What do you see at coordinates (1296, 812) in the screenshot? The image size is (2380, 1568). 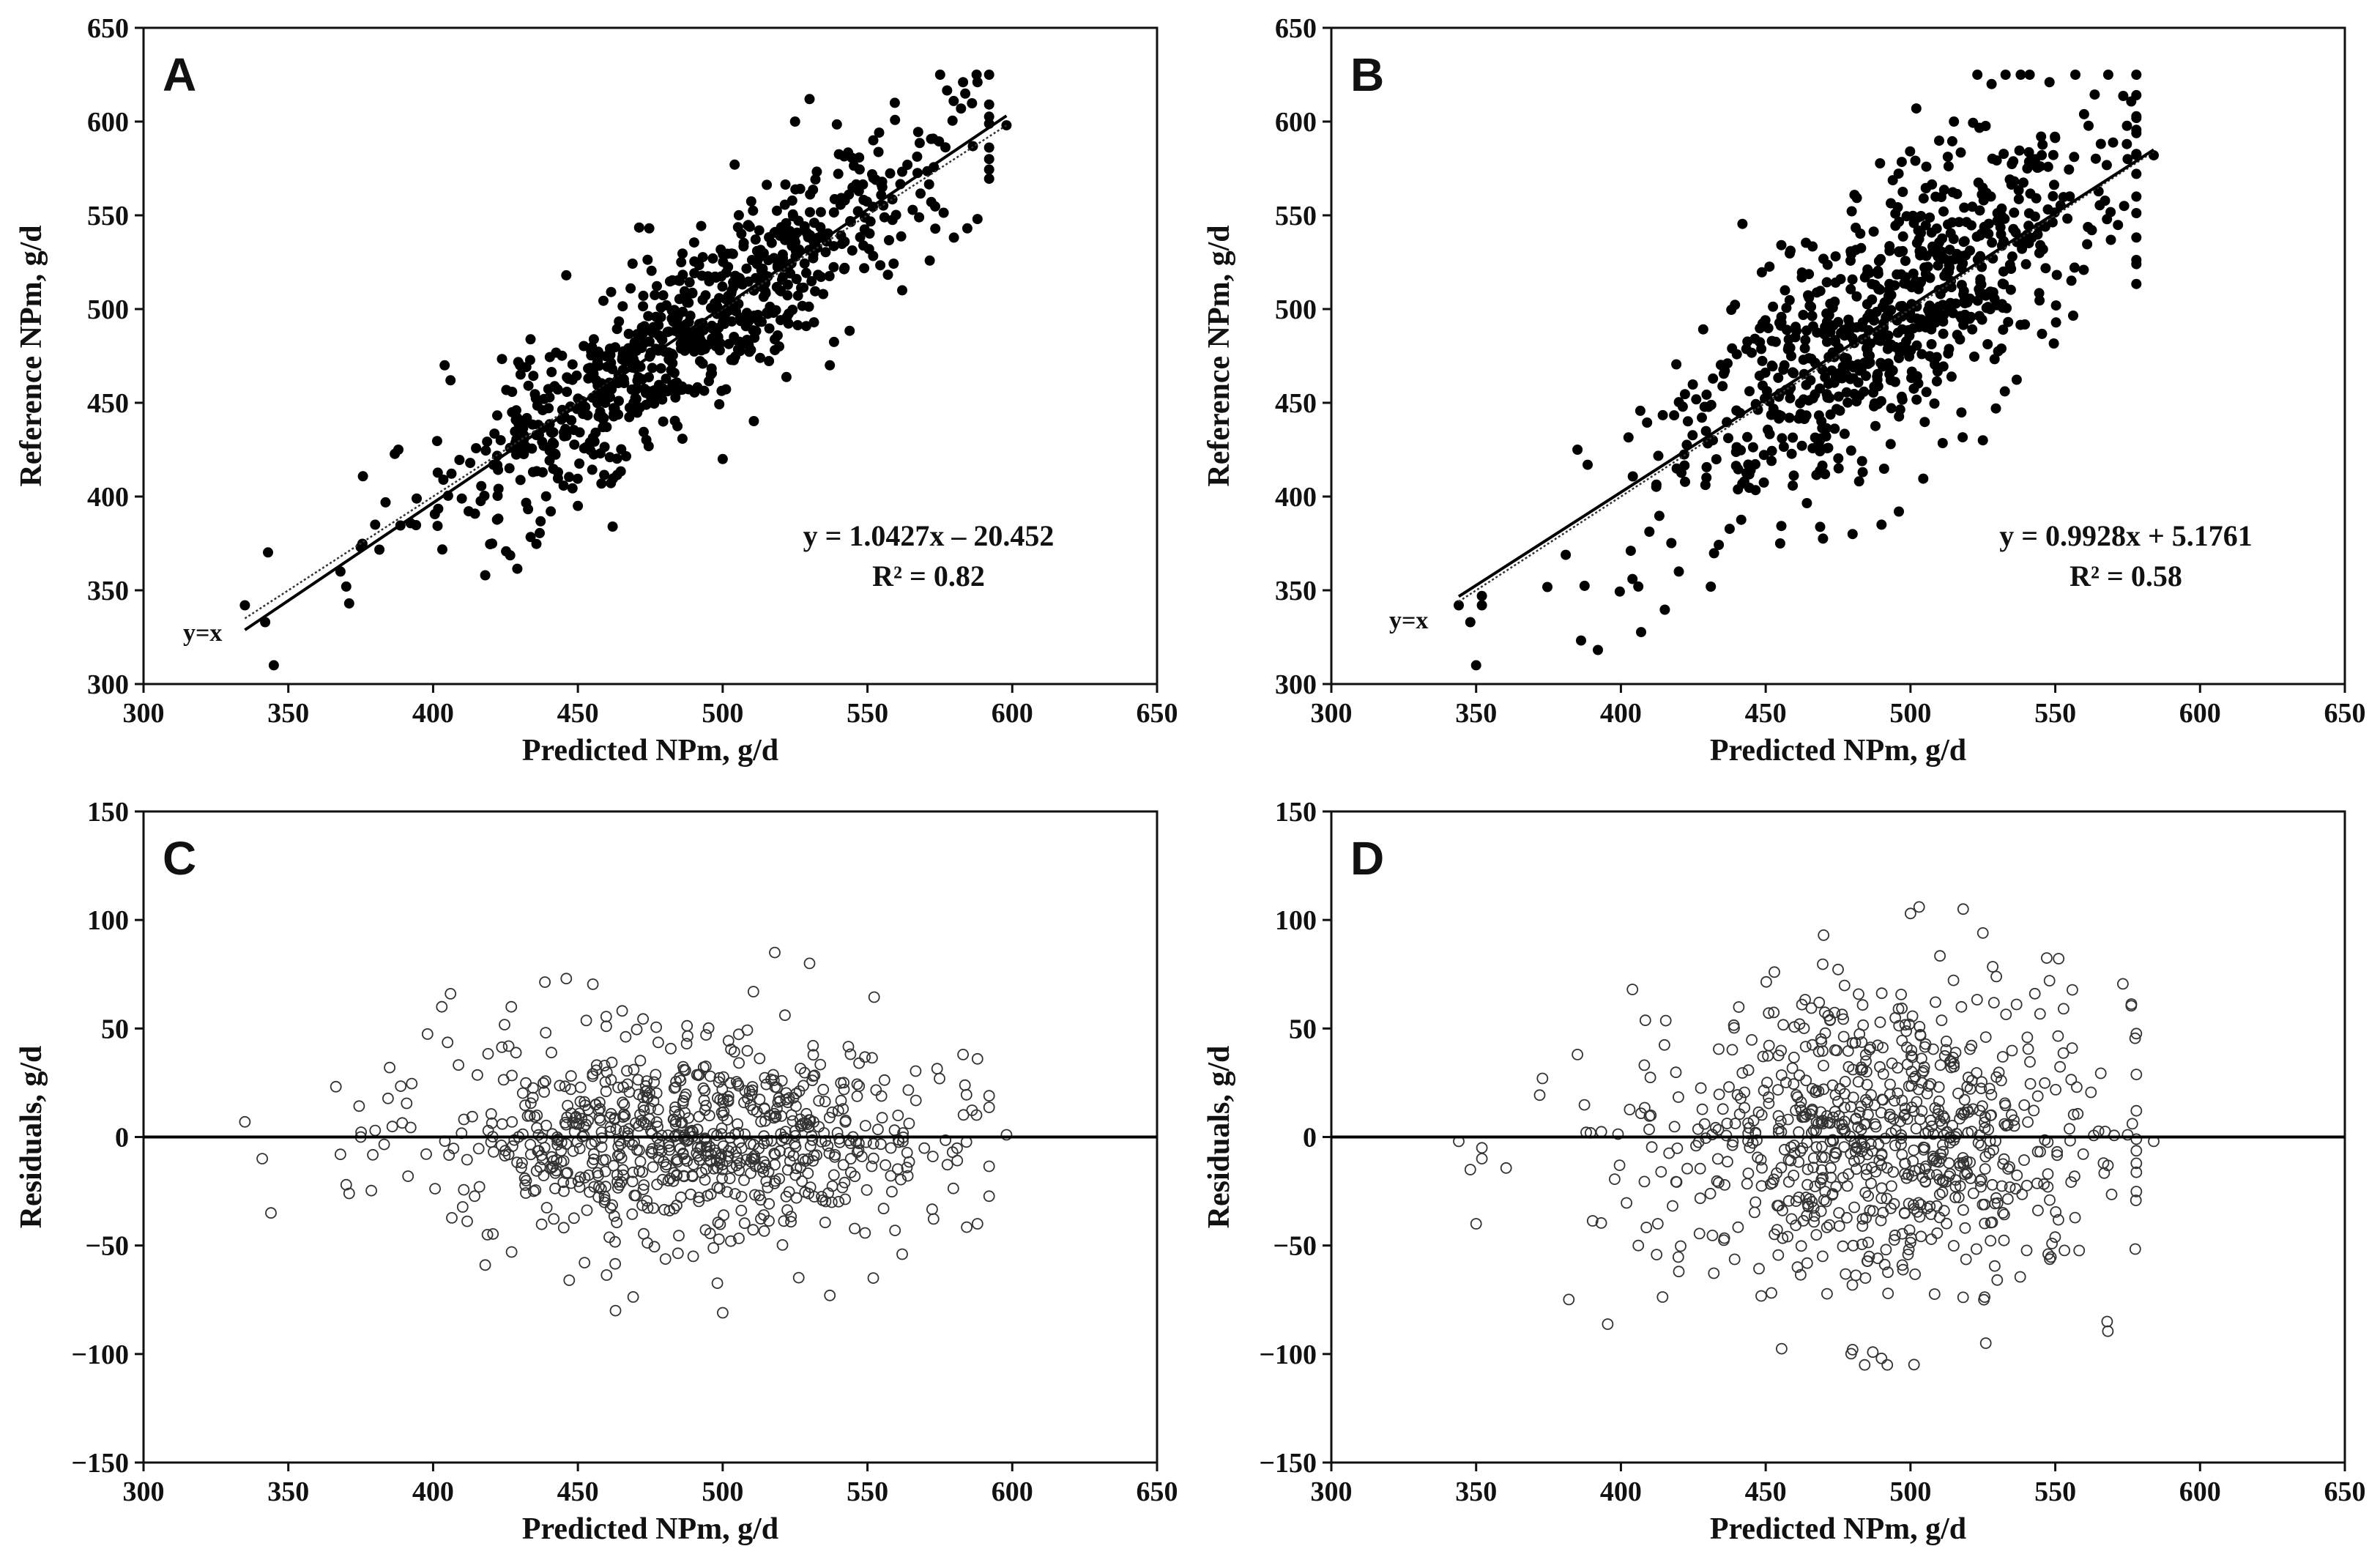 I see `y-tick-label: 150` at bounding box center [1296, 812].